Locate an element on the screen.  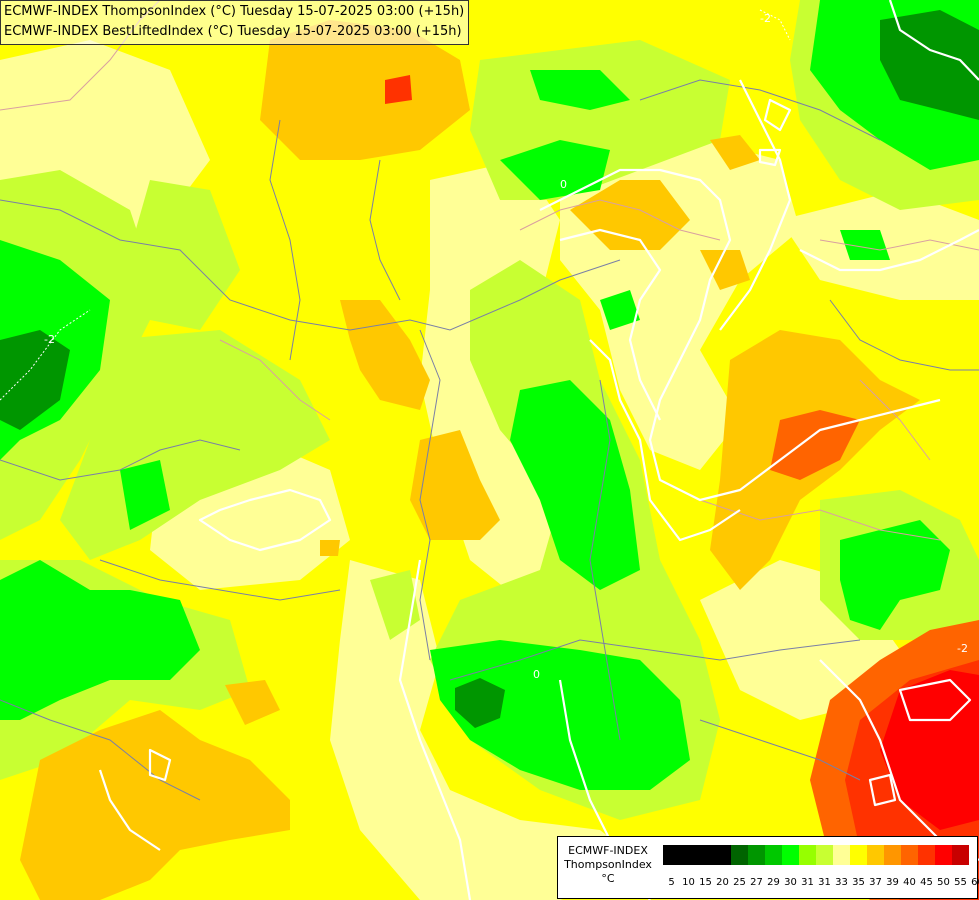
legend-tick-label: 15 is located at coordinates (705, 882).